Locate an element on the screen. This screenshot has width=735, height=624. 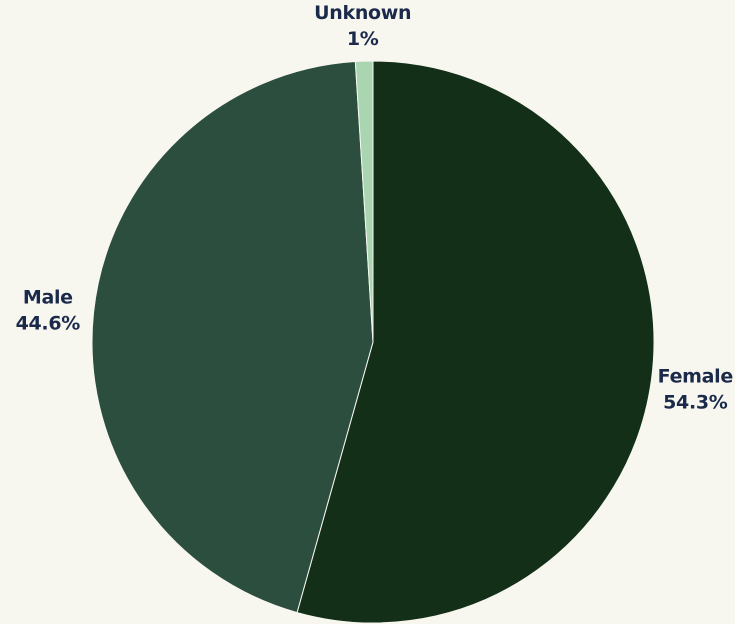
slice-value-unknown: 1% is located at coordinates (363, 39).